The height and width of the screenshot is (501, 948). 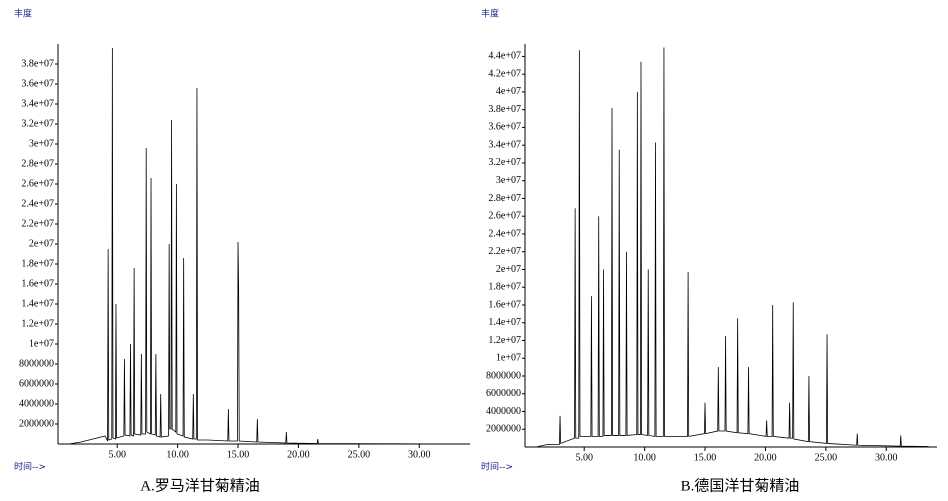 What do you see at coordinates (504, 56) in the screenshot?
I see `y-tick-label: 4.4e+07` at bounding box center [504, 56].